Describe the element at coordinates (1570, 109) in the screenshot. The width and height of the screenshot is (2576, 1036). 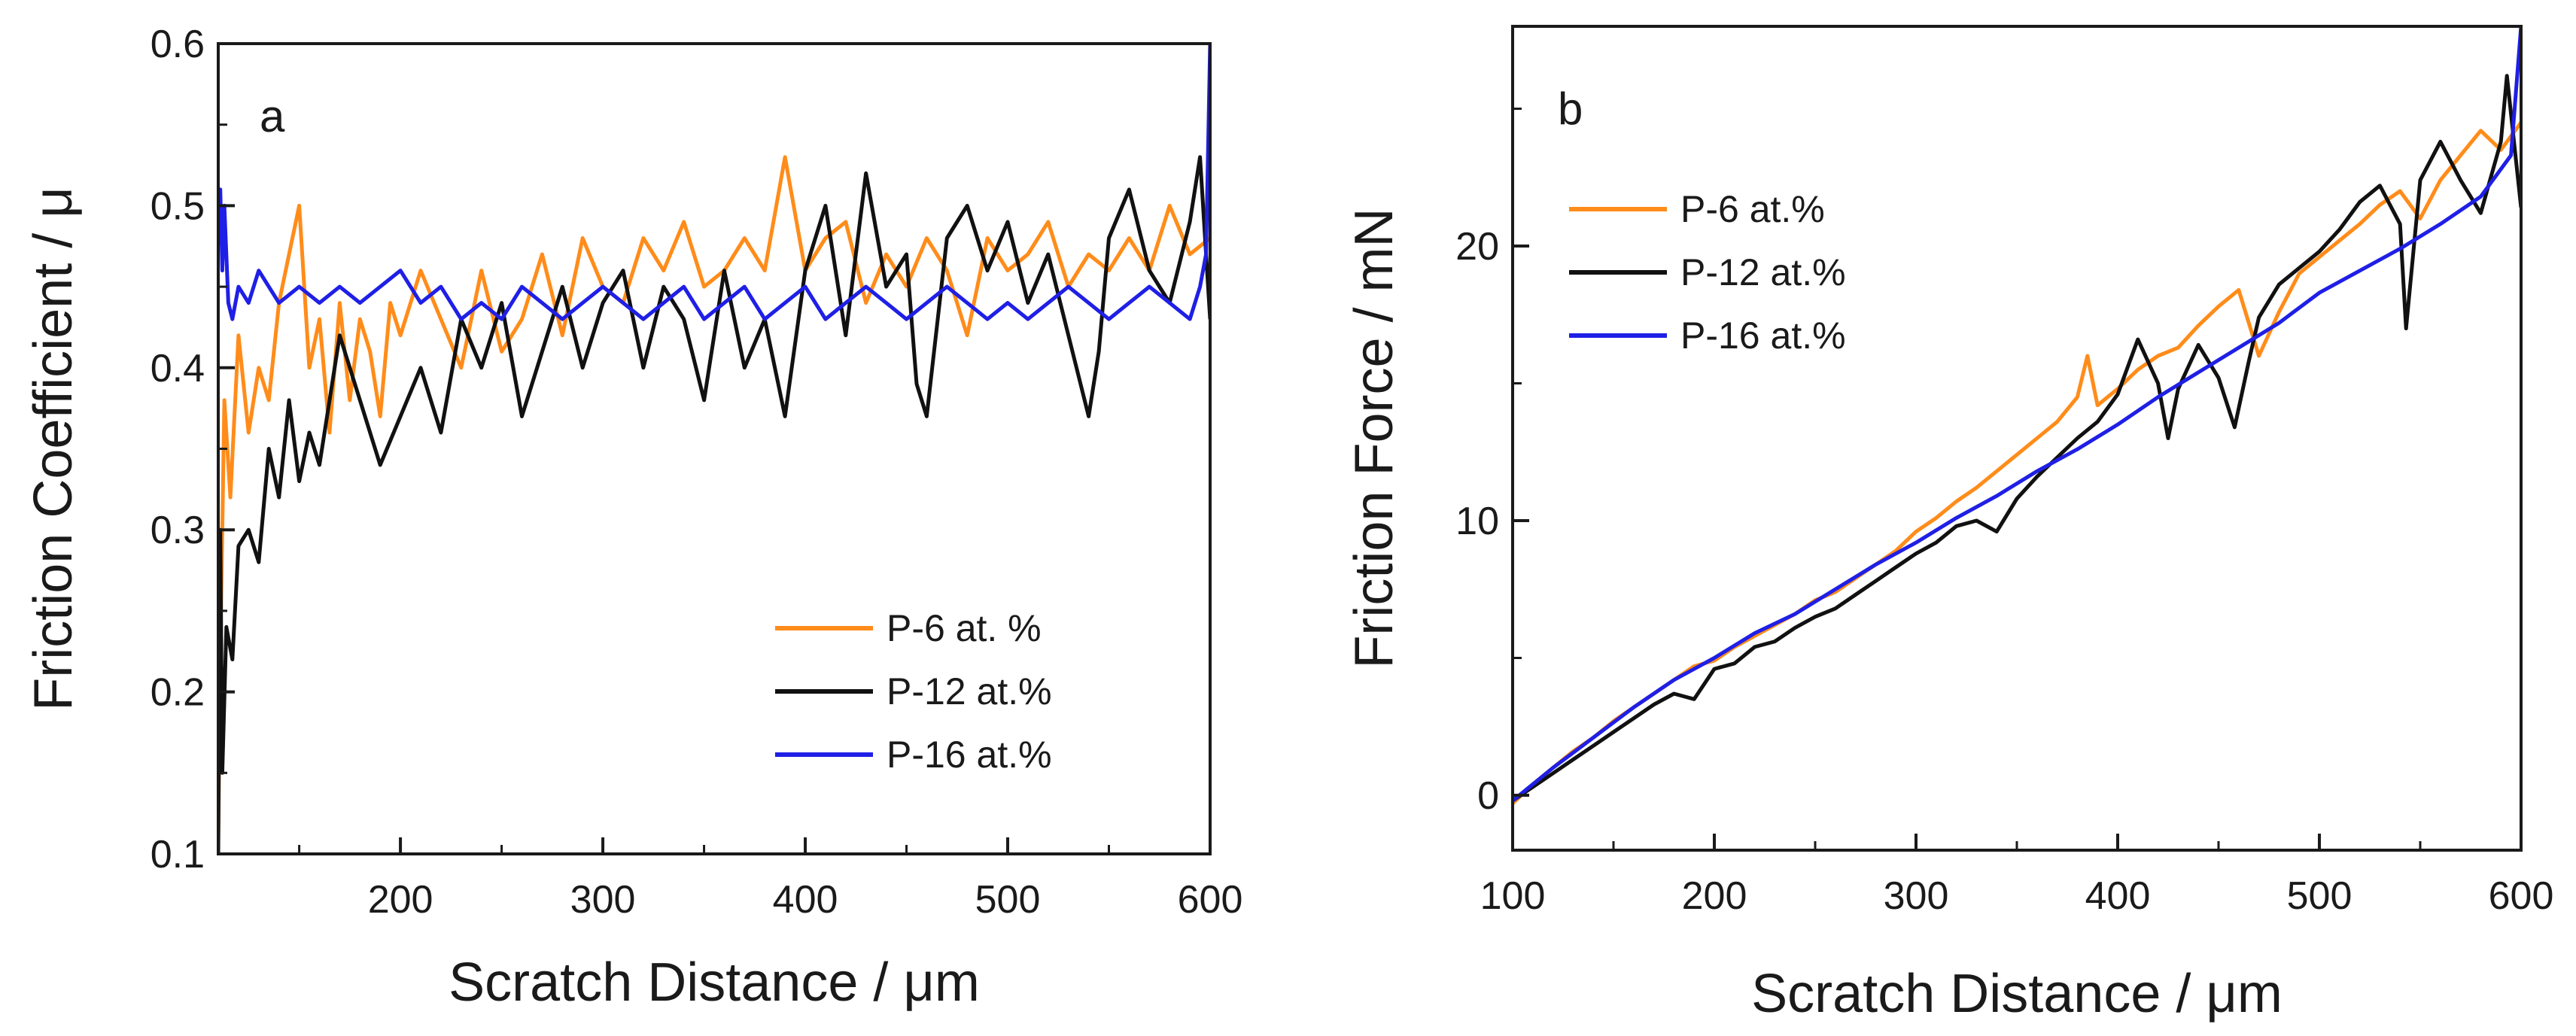
I see `panel-label: b` at that location.